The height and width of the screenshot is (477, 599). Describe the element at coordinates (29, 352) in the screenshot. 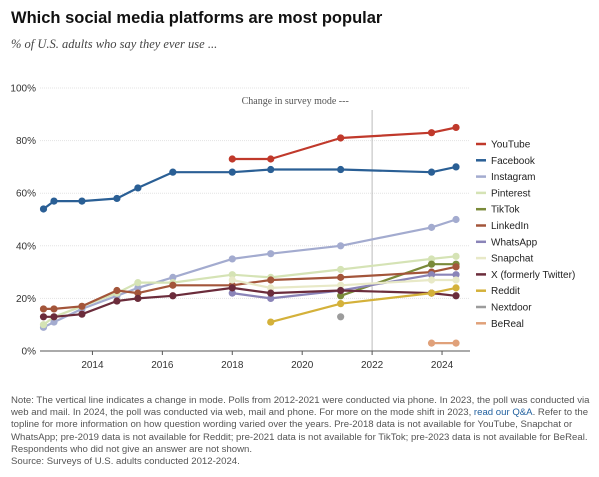

I see `y-tick-label: 0%` at that location.